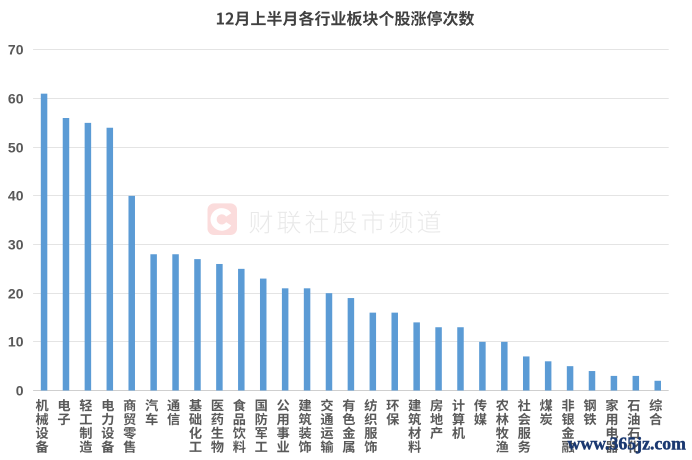  Describe the element at coordinates (16, 244) in the screenshot. I see `svg-text: 30` at that location.